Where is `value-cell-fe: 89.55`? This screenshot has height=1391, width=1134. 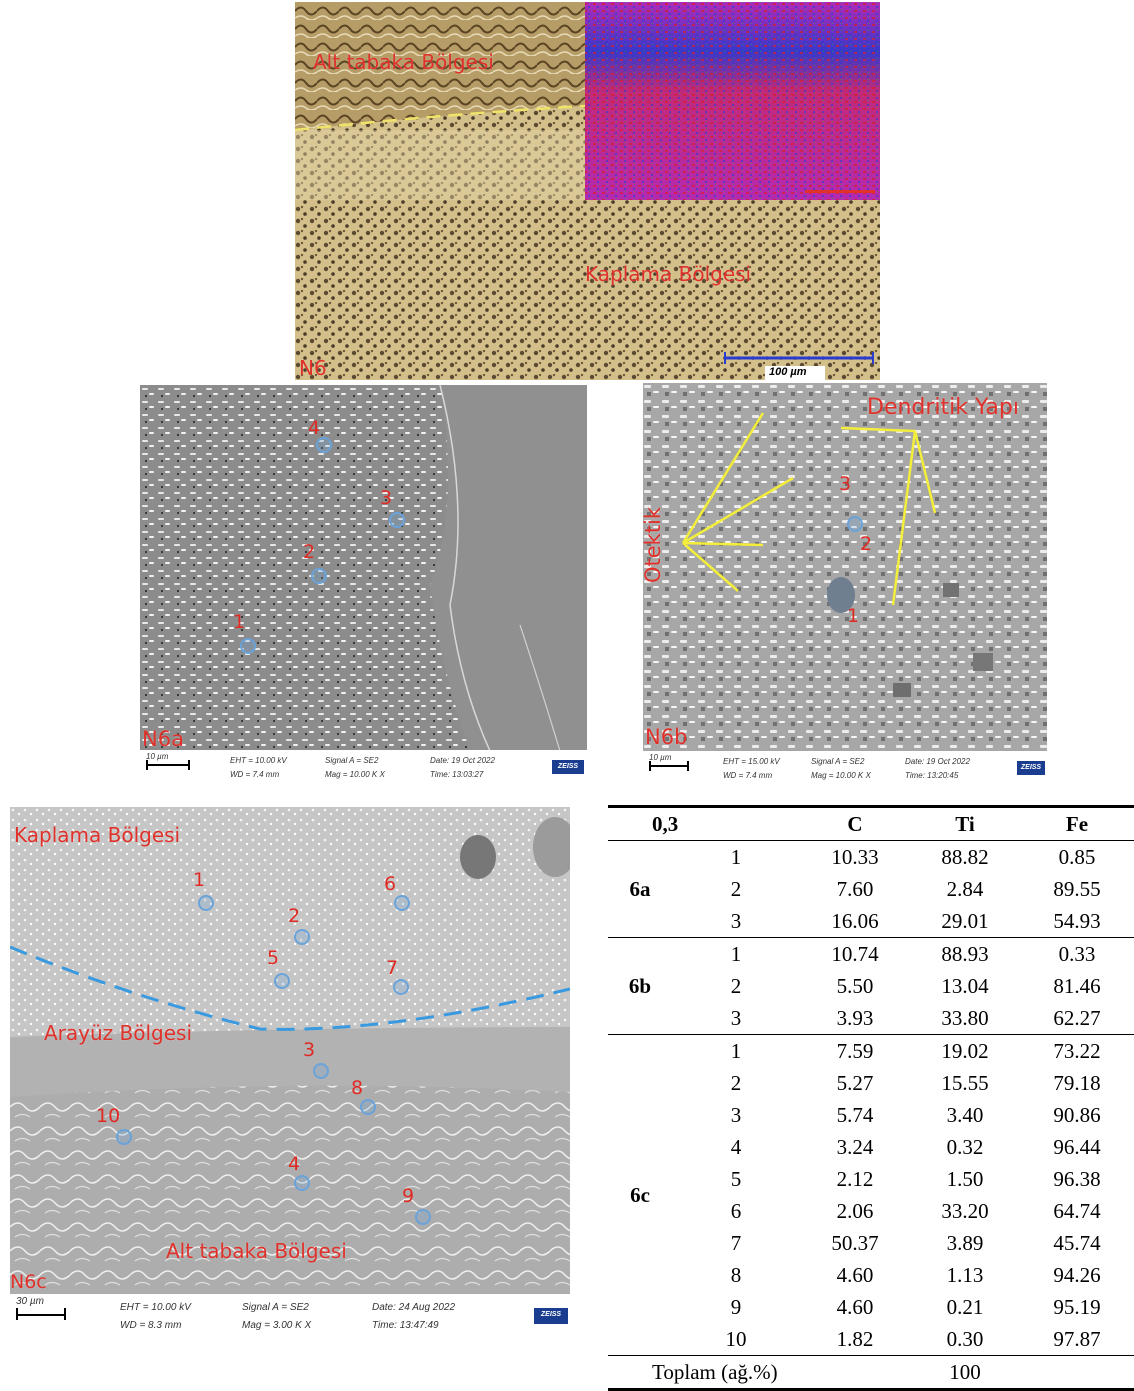 value-cell-fe: 89.55 is located at coordinates (1077, 889).